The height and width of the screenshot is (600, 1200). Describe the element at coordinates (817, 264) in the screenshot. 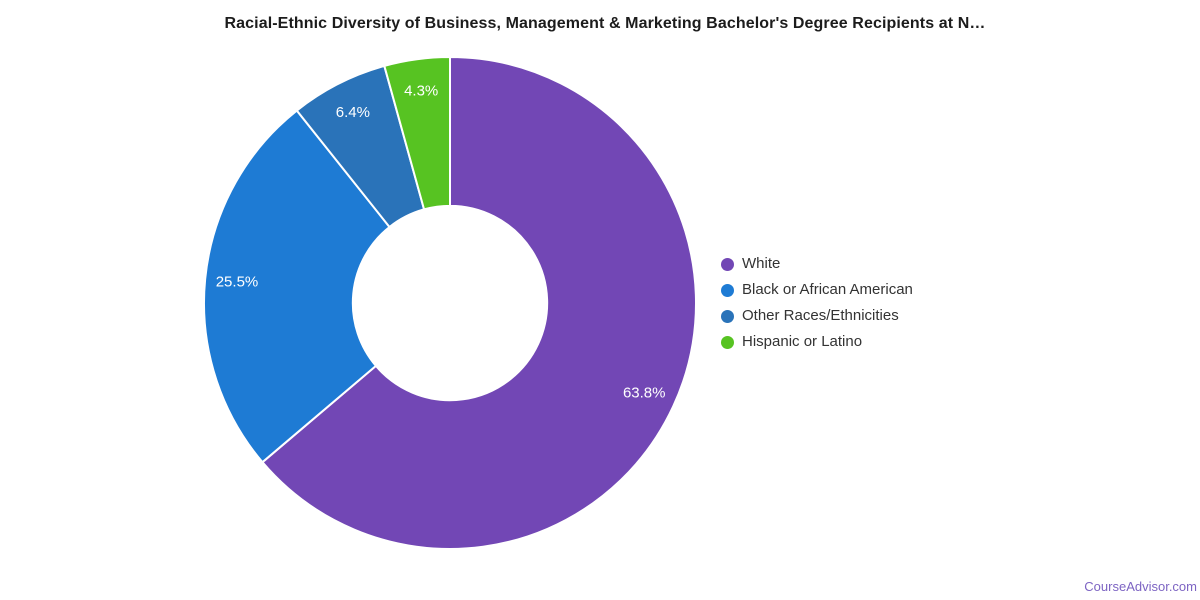

I see `legend-item-white: White` at that location.